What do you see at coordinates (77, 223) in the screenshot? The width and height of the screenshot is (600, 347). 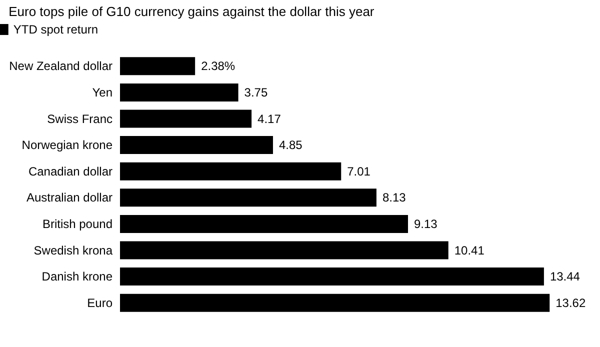 I see `y-tick-label: British pound` at bounding box center [77, 223].